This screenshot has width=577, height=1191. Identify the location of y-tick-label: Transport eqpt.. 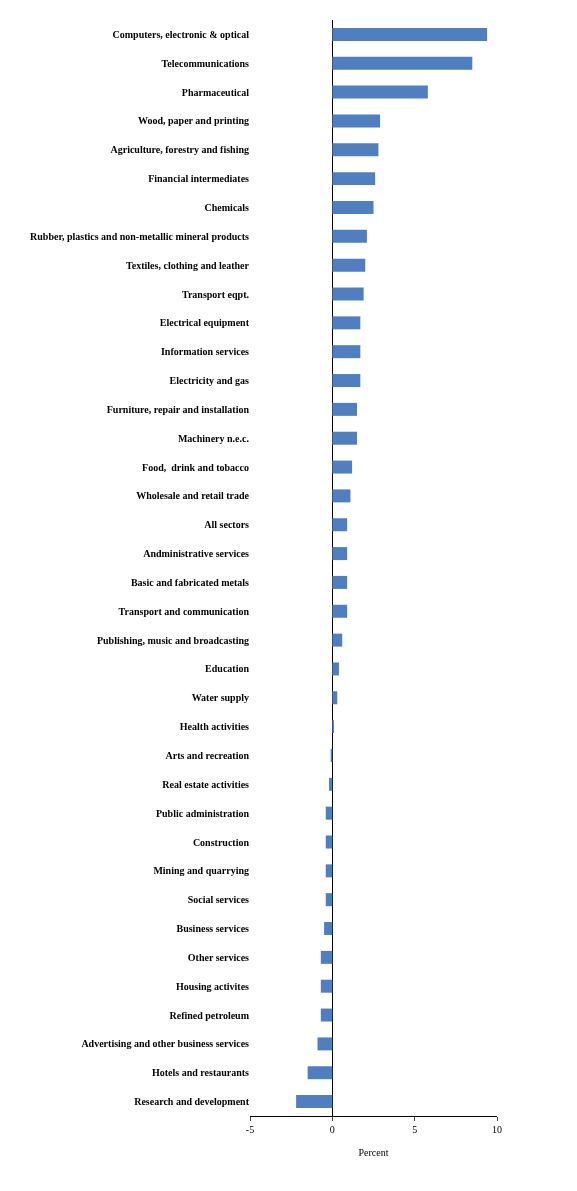
(215, 294).